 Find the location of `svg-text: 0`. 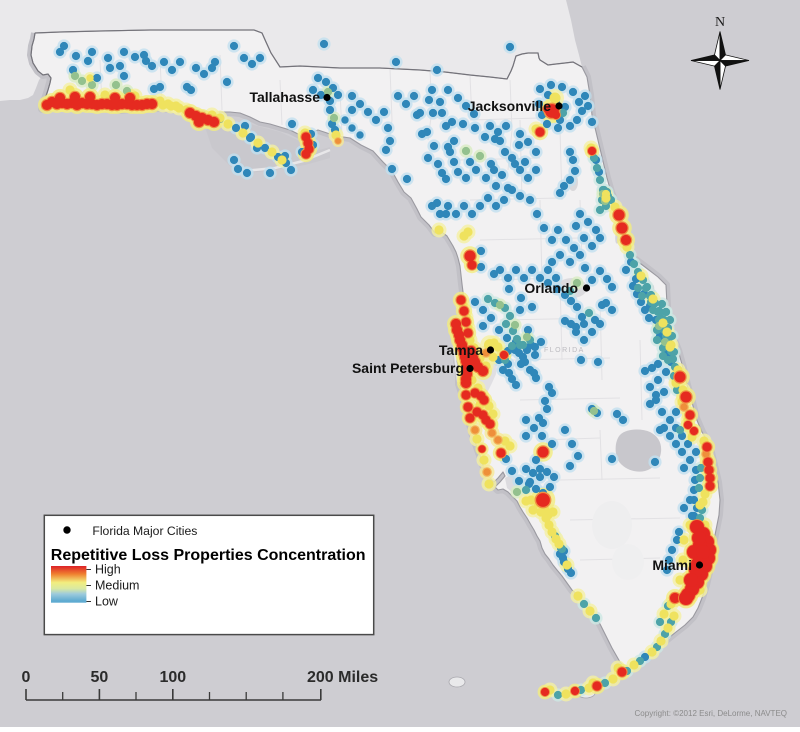

svg-text: 0 is located at coordinates (26, 677).